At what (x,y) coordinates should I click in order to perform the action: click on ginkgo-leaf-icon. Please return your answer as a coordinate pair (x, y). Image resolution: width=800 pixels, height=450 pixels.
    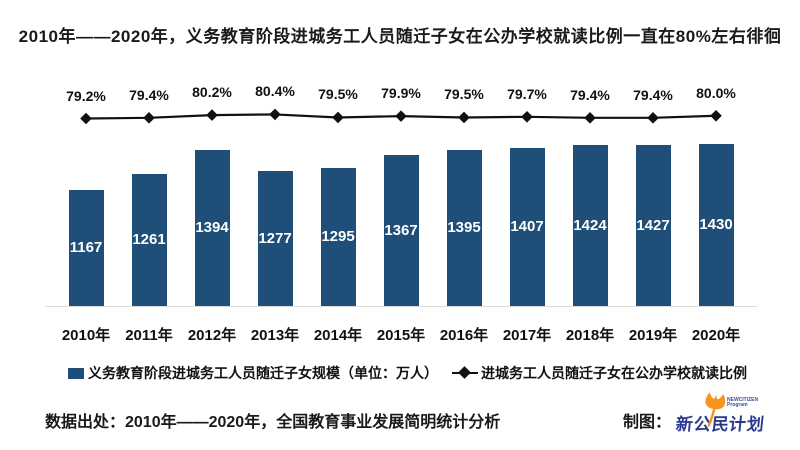
    Looking at the image, I should click on (715, 409).